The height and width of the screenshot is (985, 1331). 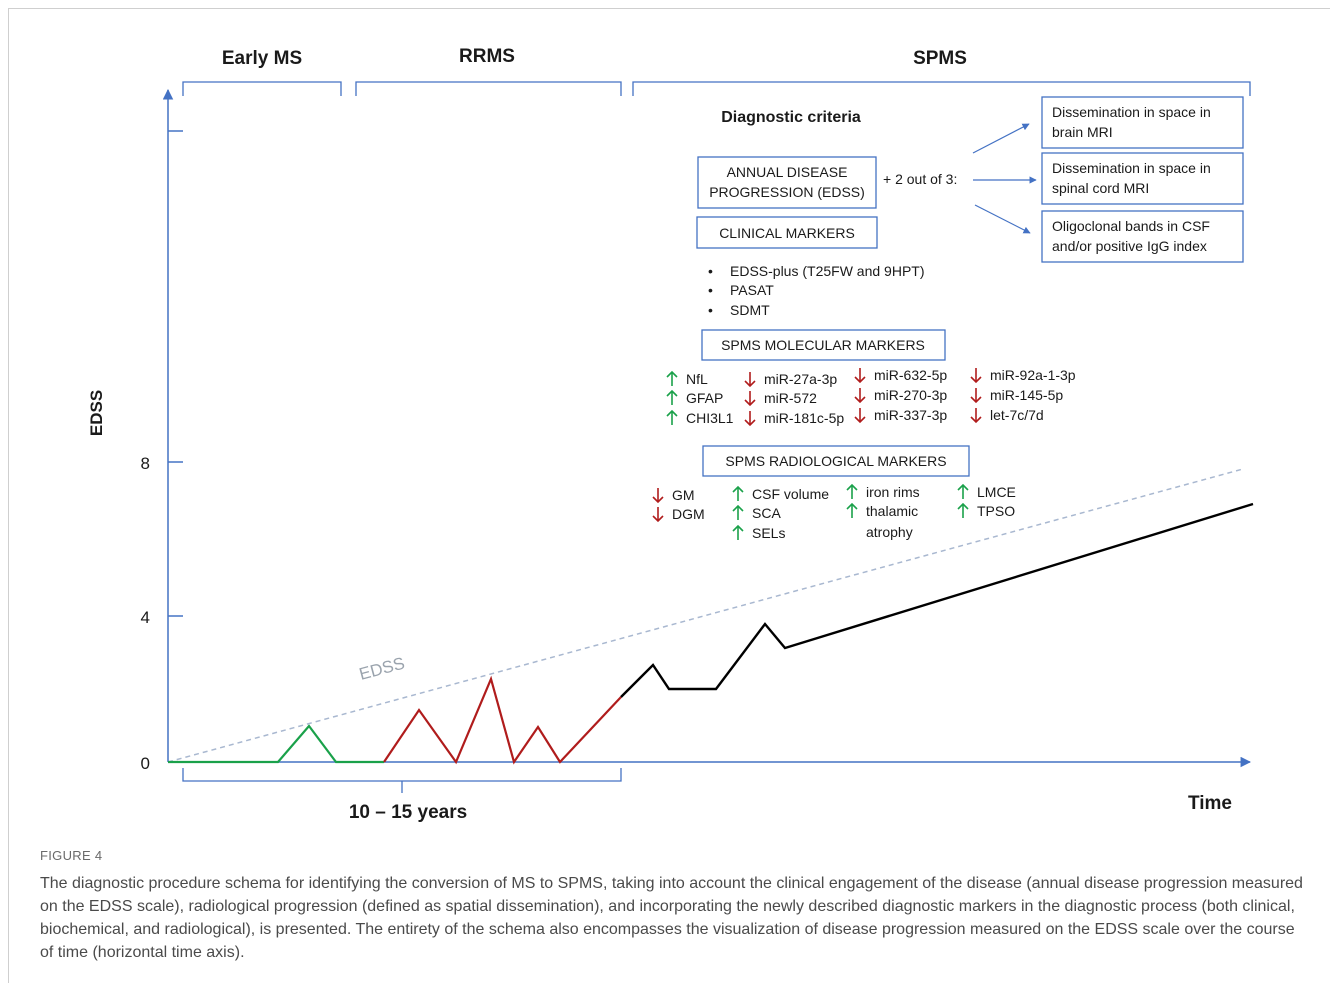 I want to click on clinical-markers-box, so click(x=787, y=232).